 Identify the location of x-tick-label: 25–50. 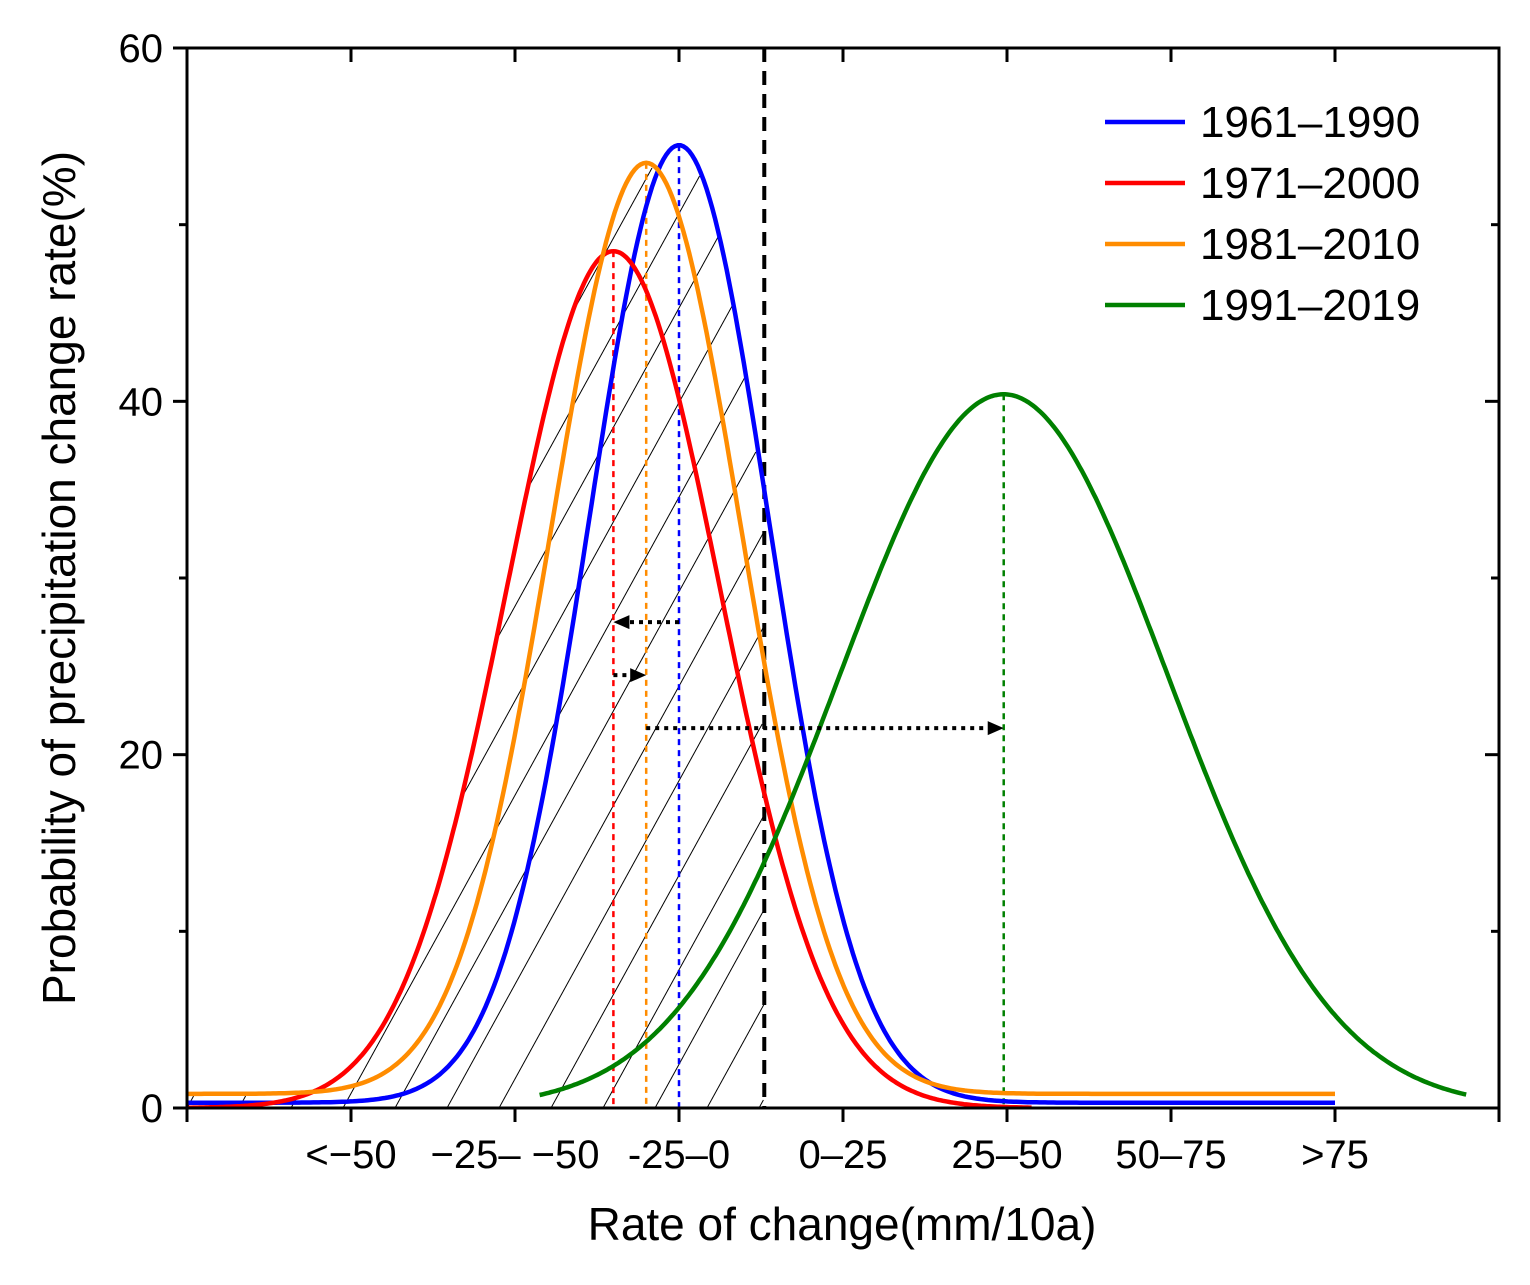
(1006, 1155).